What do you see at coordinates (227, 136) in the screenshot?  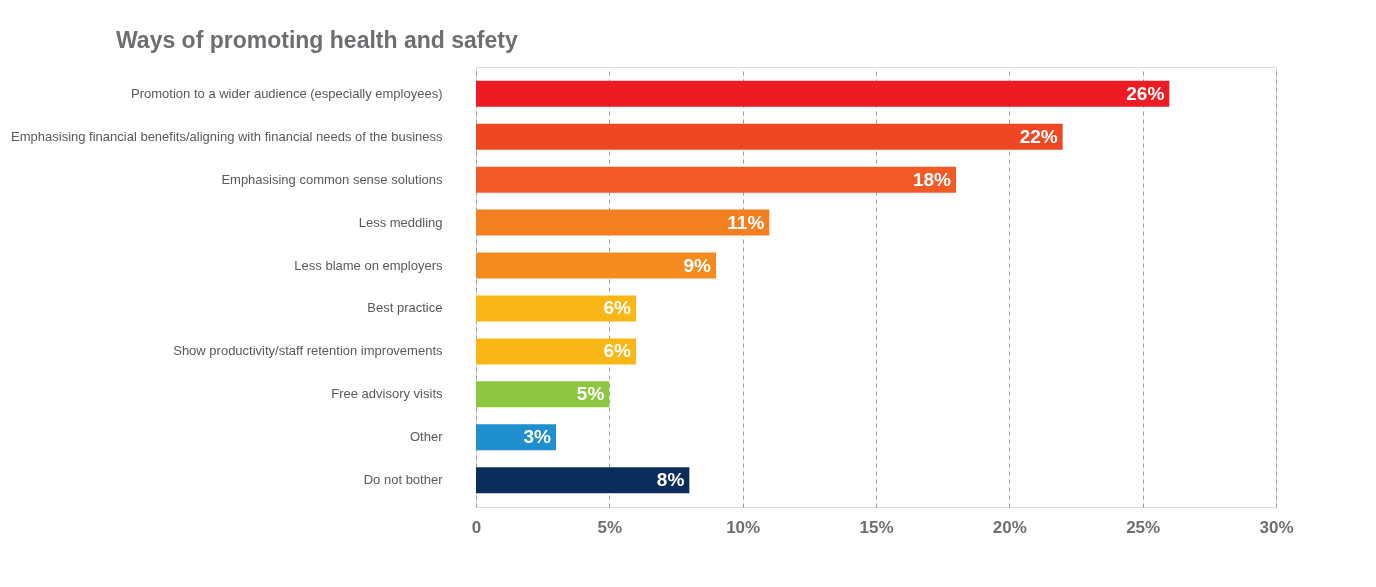 I see `y-tick-label: Emphasising financial benefits/aligning with financial needs of the business` at bounding box center [227, 136].